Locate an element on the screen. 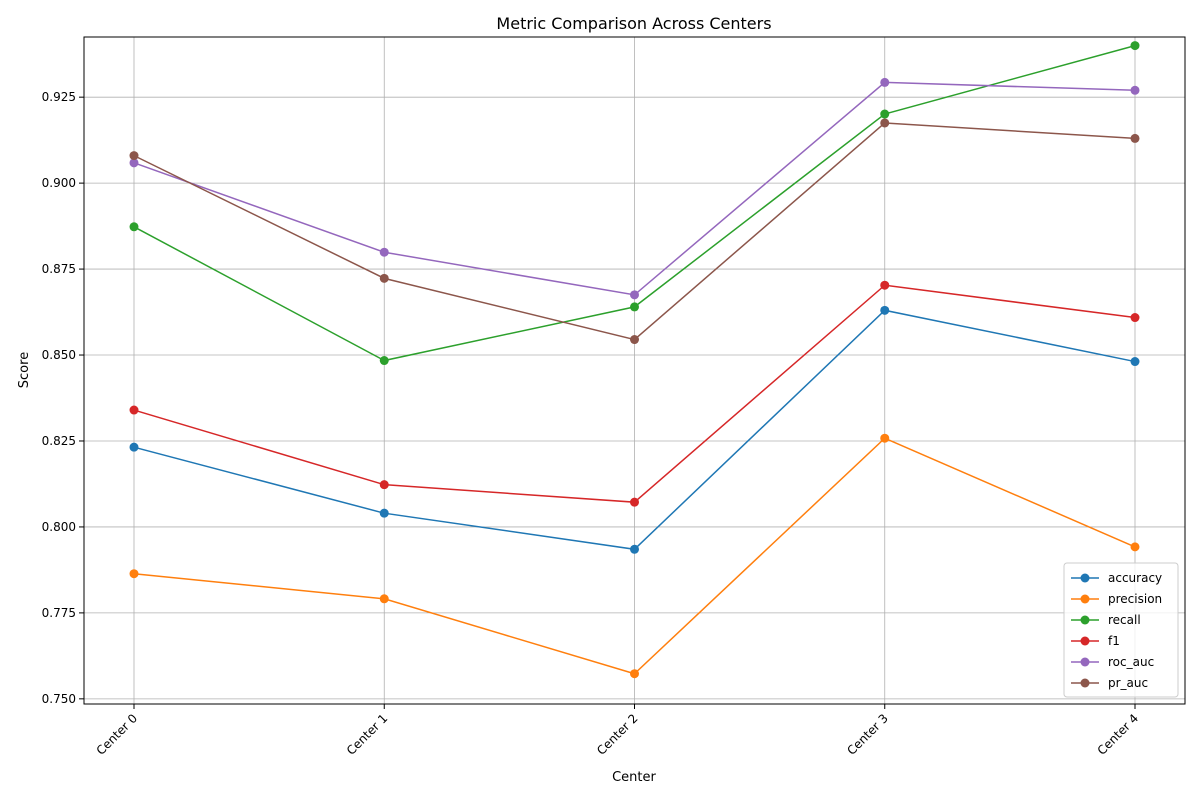  legend-item-roc-auc: roc_auc is located at coordinates (1112, 662).